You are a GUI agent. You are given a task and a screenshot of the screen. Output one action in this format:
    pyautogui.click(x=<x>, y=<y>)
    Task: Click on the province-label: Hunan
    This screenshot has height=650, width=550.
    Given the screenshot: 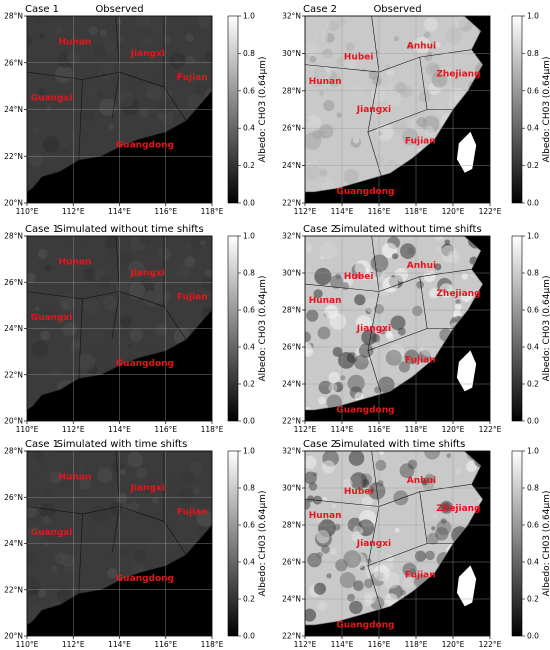 What is the action you would take?
    pyautogui.click(x=325, y=516)
    